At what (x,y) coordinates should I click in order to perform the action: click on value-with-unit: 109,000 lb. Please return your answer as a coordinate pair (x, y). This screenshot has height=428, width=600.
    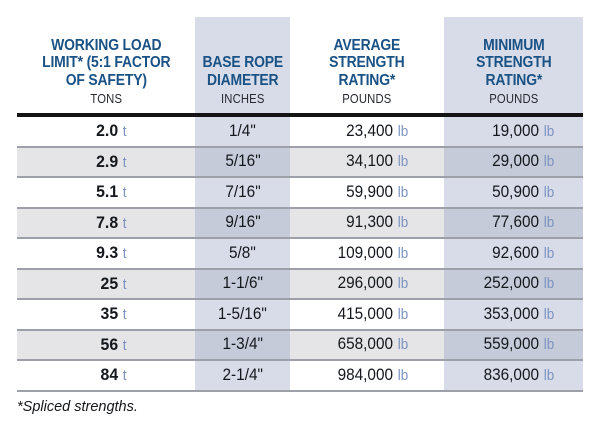
    Looking at the image, I should click on (367, 253).